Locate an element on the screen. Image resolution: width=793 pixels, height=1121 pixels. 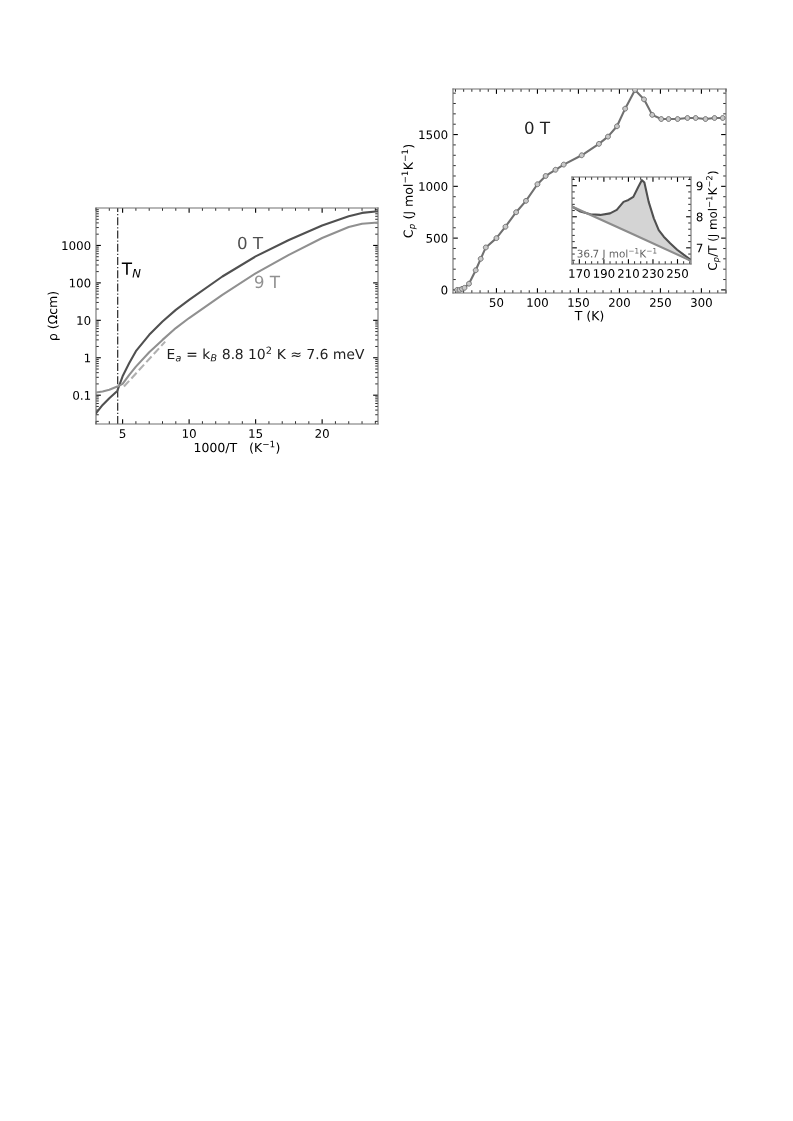
x-tick-label: 170 is located at coordinates (579, 273).